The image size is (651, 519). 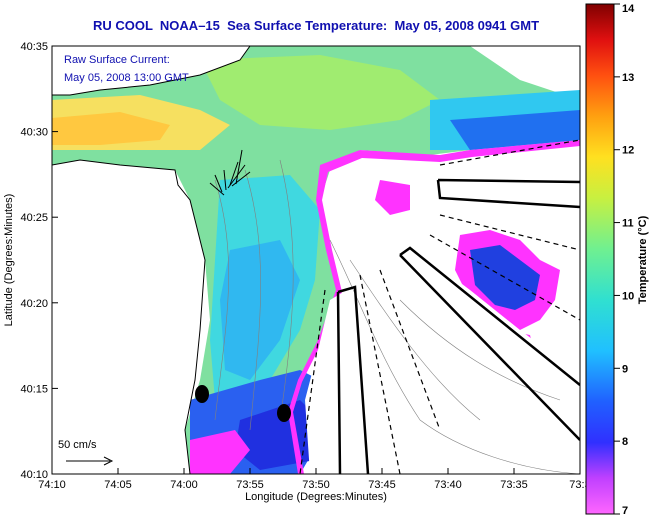 What do you see at coordinates (126, 78) in the screenshot?
I see `legend-time: May 05, 2008 13:00 GMT` at bounding box center [126, 78].